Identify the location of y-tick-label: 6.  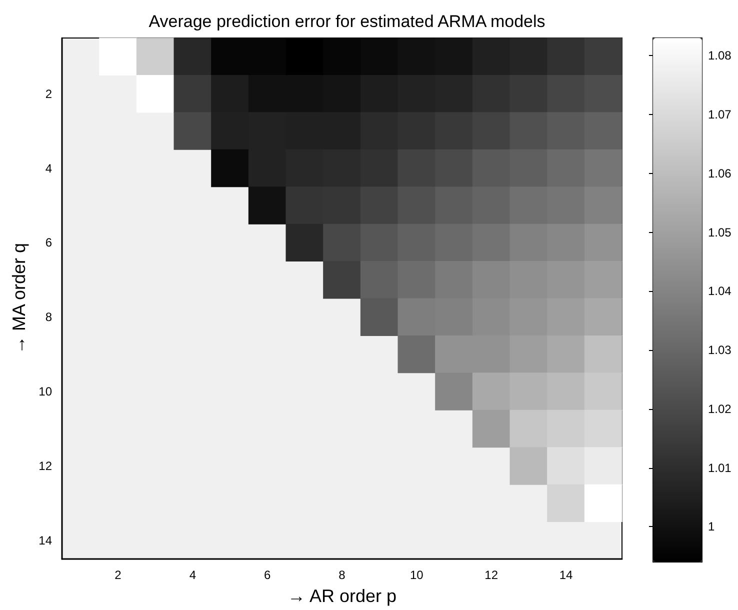
(48, 243).